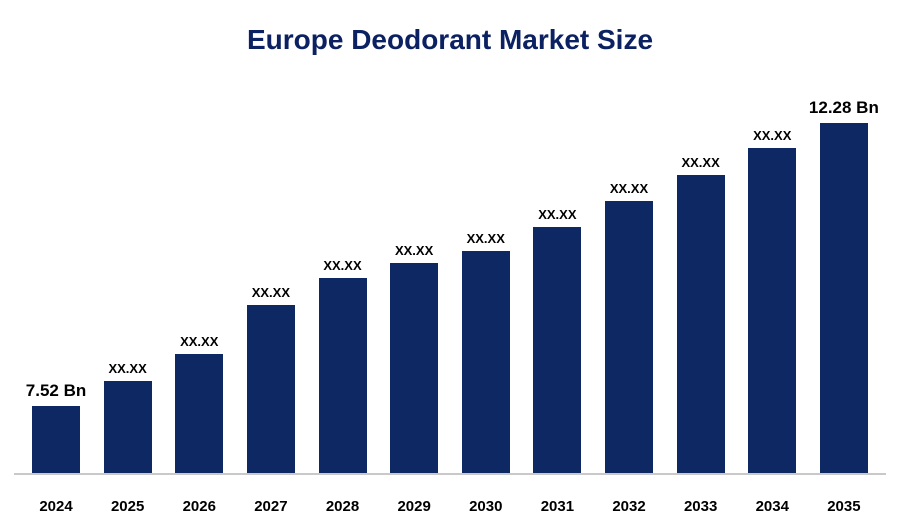  What do you see at coordinates (557, 506) in the screenshot?
I see `x-axis-label: 2031` at bounding box center [557, 506].